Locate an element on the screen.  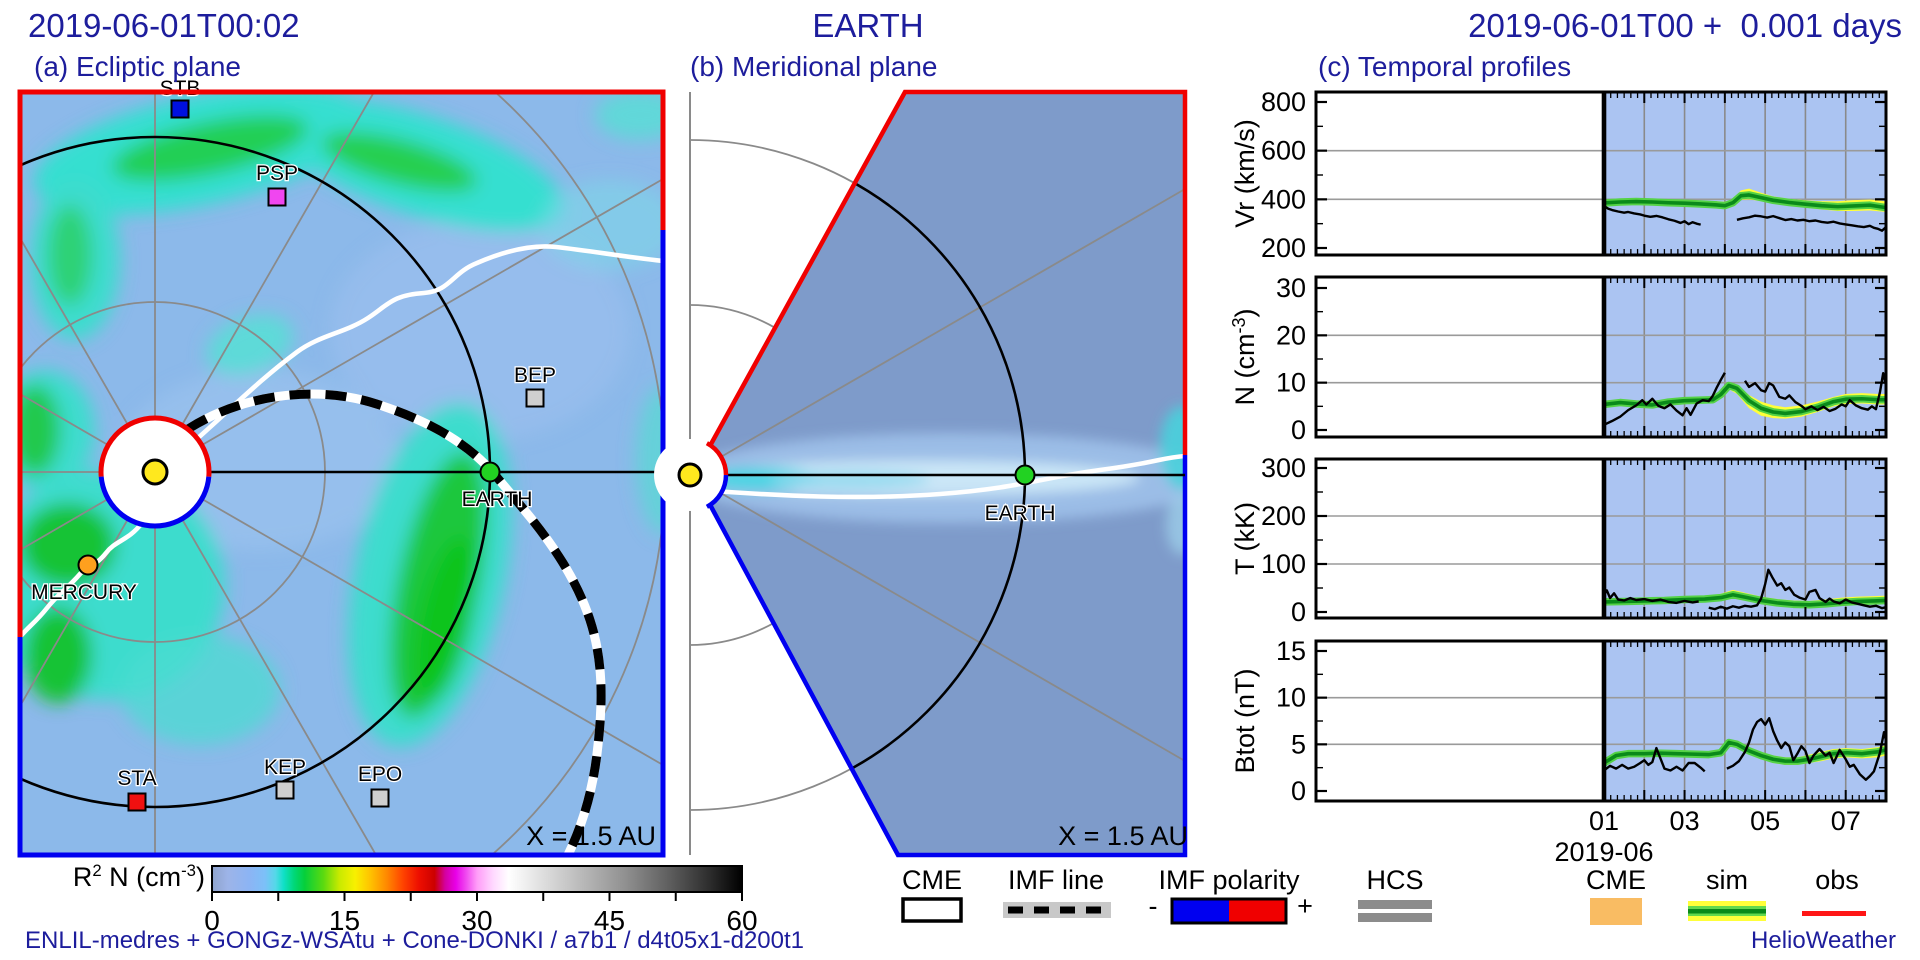
panel-c-title: (c) Temporal profiles is located at coordinates (1445, 66).